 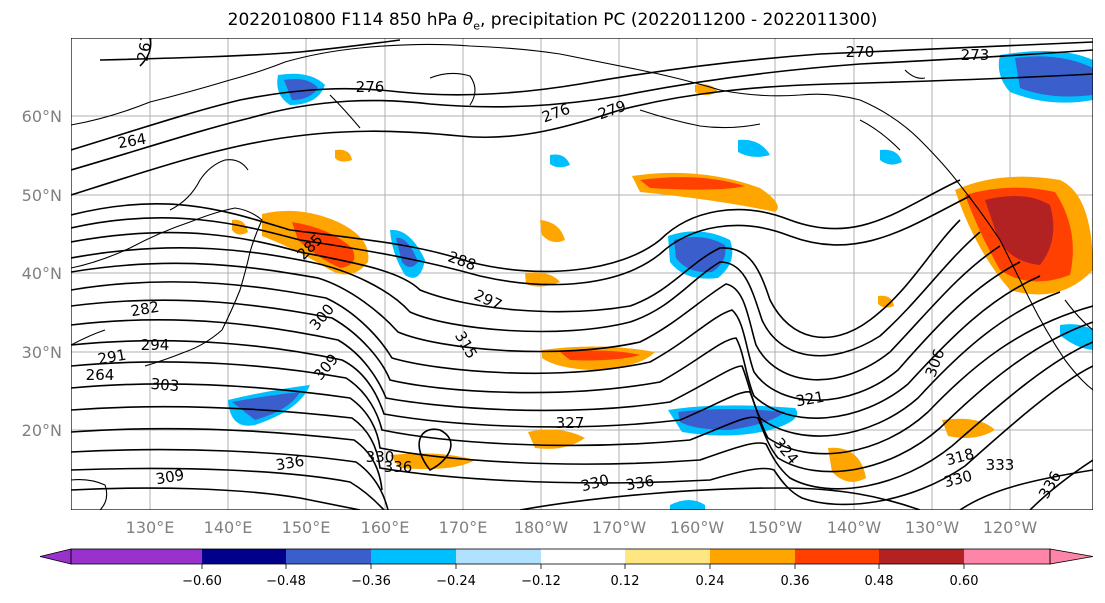 What do you see at coordinates (1071, 556) in the screenshot?
I see `colorbar-extend-max` at bounding box center [1071, 556].